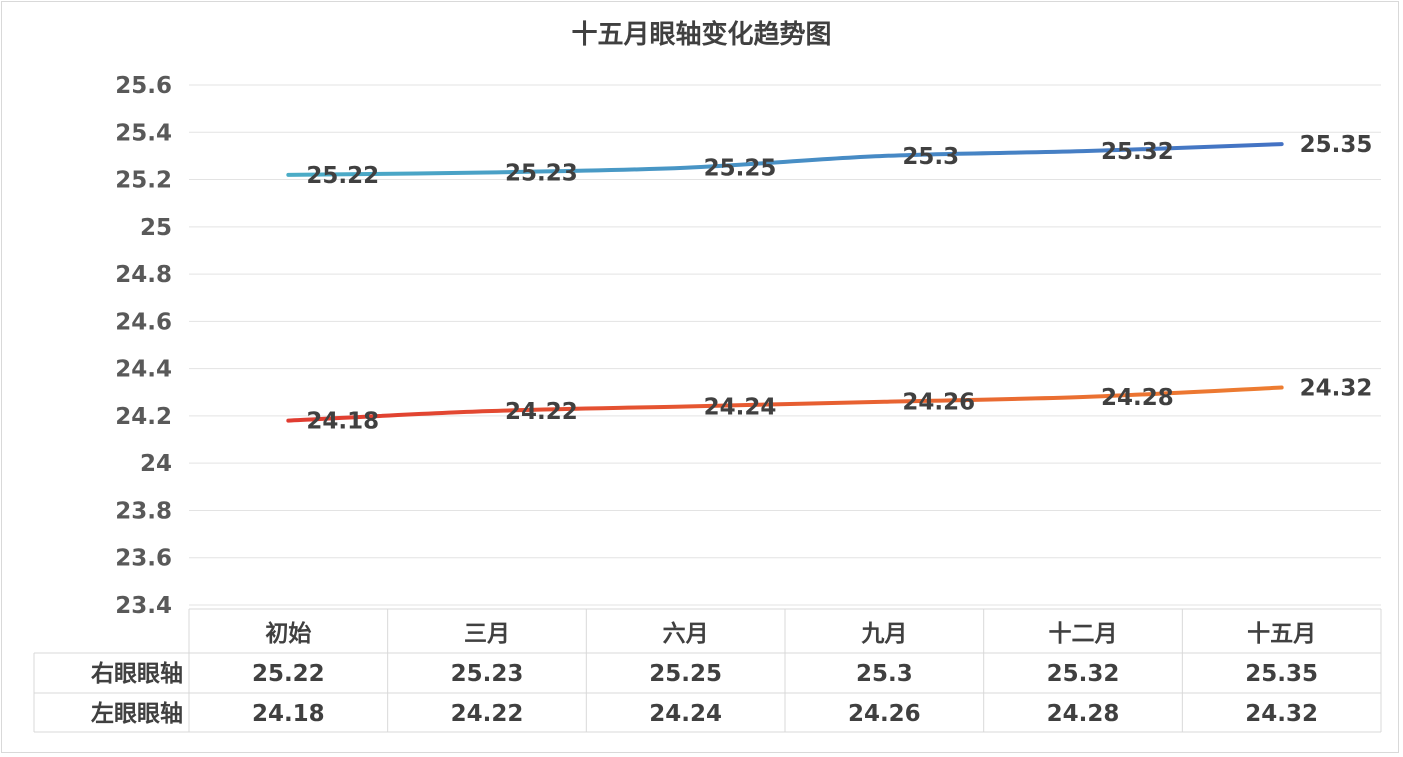 This screenshot has width=1403, height=757. Describe the element at coordinates (1281, 714) in the screenshot. I see `table-value-cell: 24.32` at that location.